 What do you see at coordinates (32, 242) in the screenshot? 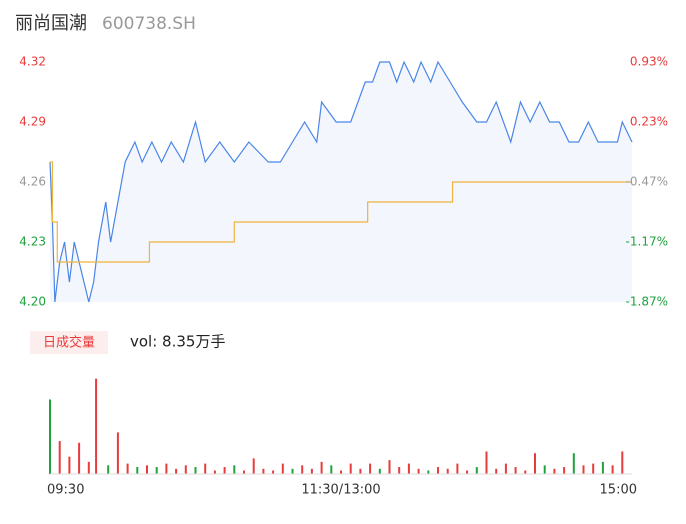
I see `y-tick-label: 4.23` at bounding box center [32, 242].